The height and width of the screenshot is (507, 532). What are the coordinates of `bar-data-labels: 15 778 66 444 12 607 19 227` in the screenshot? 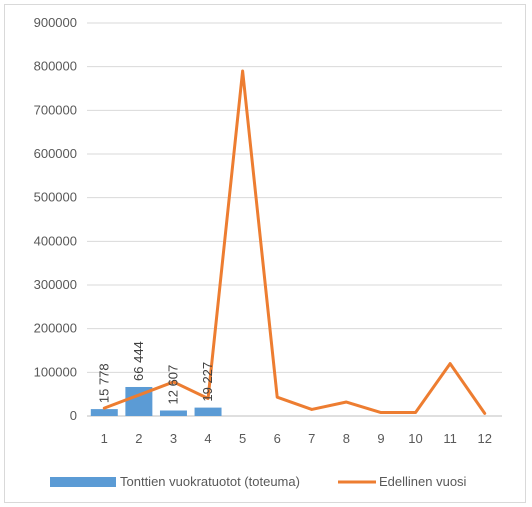 It's located at (155, 372).